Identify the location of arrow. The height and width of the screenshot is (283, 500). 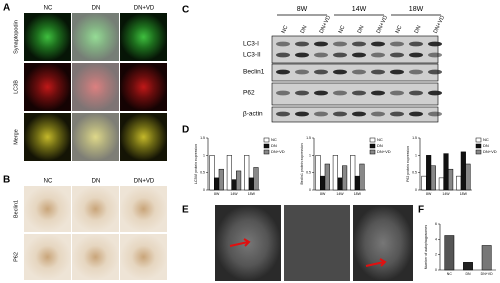
(240, 242).